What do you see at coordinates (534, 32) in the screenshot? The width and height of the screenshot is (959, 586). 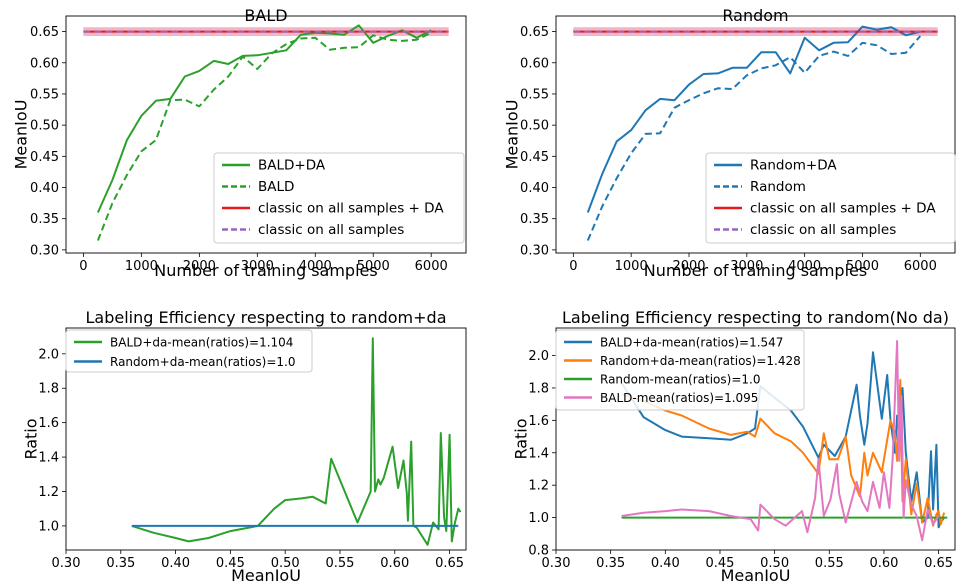 I see `y-tick-label: 0.65` at bounding box center [534, 32].